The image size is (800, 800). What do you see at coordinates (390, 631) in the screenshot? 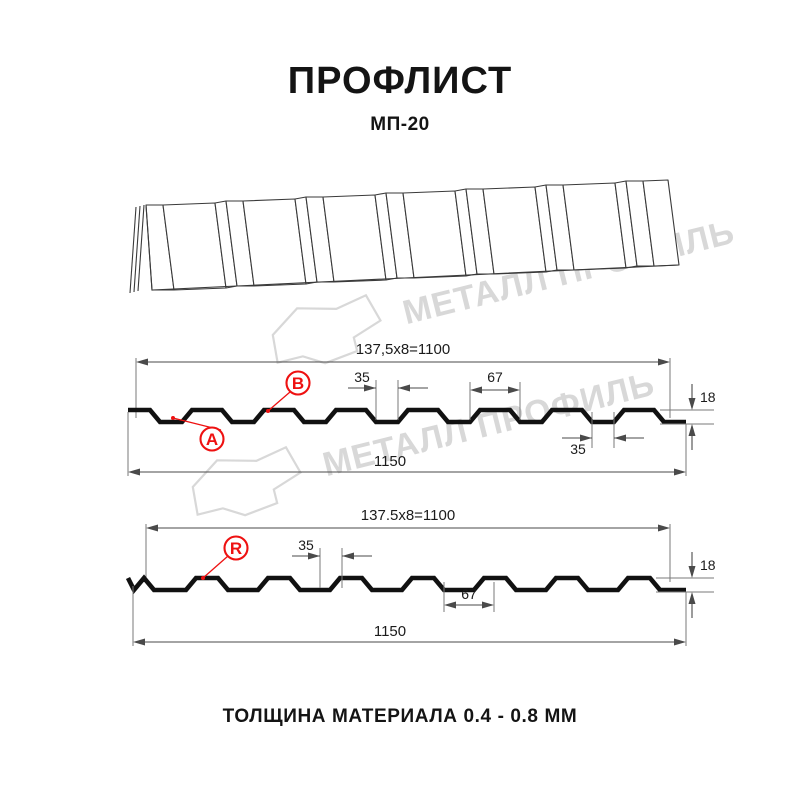
I see `dim-total-bottom-label: 1150` at bounding box center [390, 631].